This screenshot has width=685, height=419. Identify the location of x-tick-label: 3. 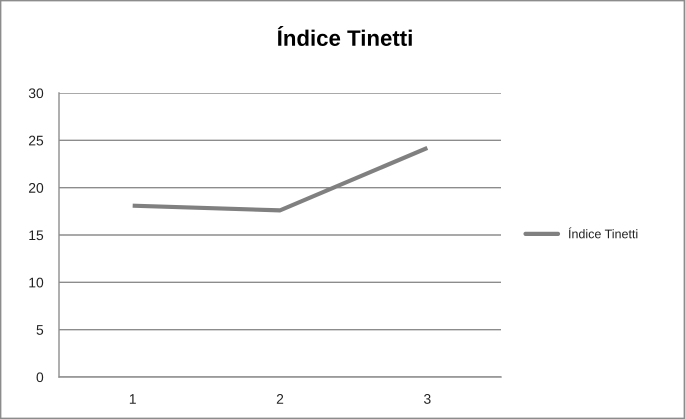
(427, 399).